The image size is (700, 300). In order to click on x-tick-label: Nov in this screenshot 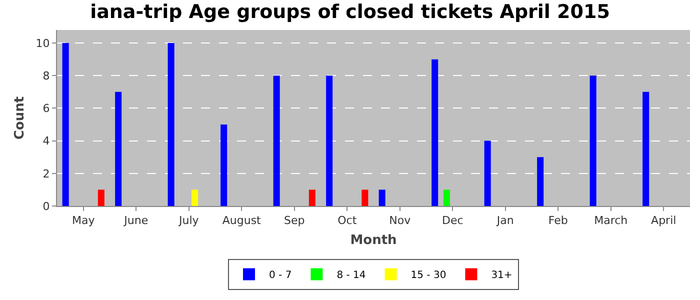, I will do `click(400, 221)`.